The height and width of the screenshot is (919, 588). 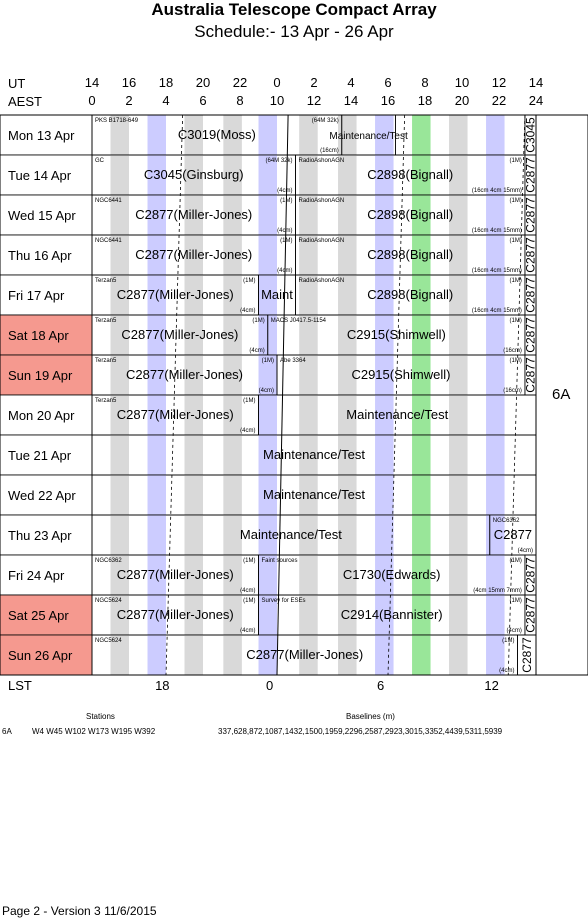 I want to click on block-source: NGC6441, so click(x=108, y=241).